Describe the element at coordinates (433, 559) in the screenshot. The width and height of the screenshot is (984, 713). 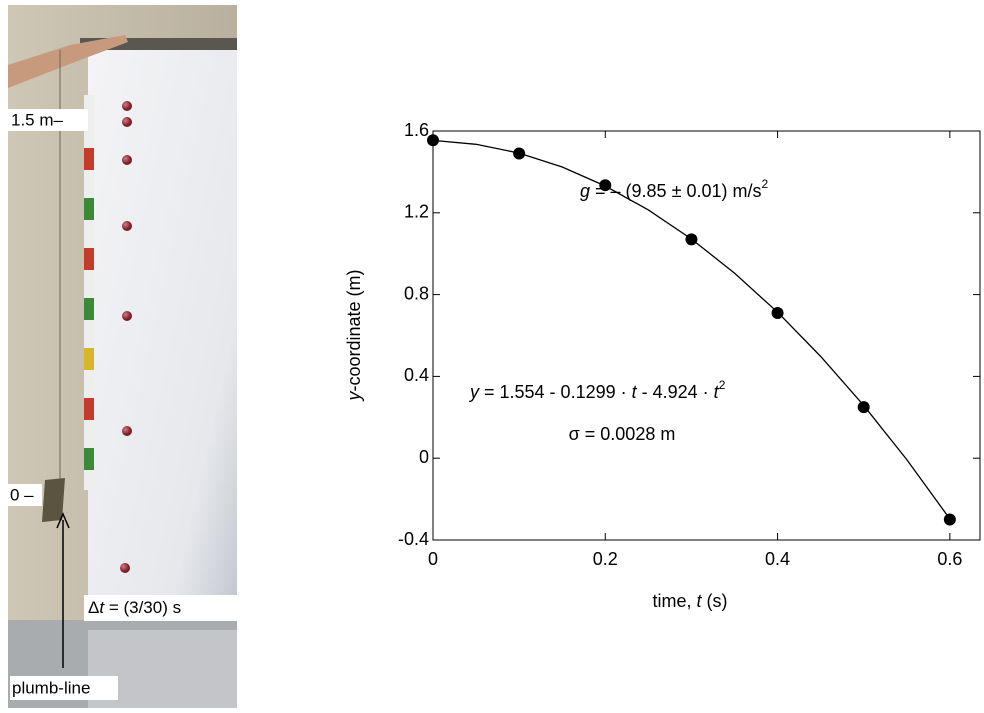
I see `x-tick-label: 0` at that location.